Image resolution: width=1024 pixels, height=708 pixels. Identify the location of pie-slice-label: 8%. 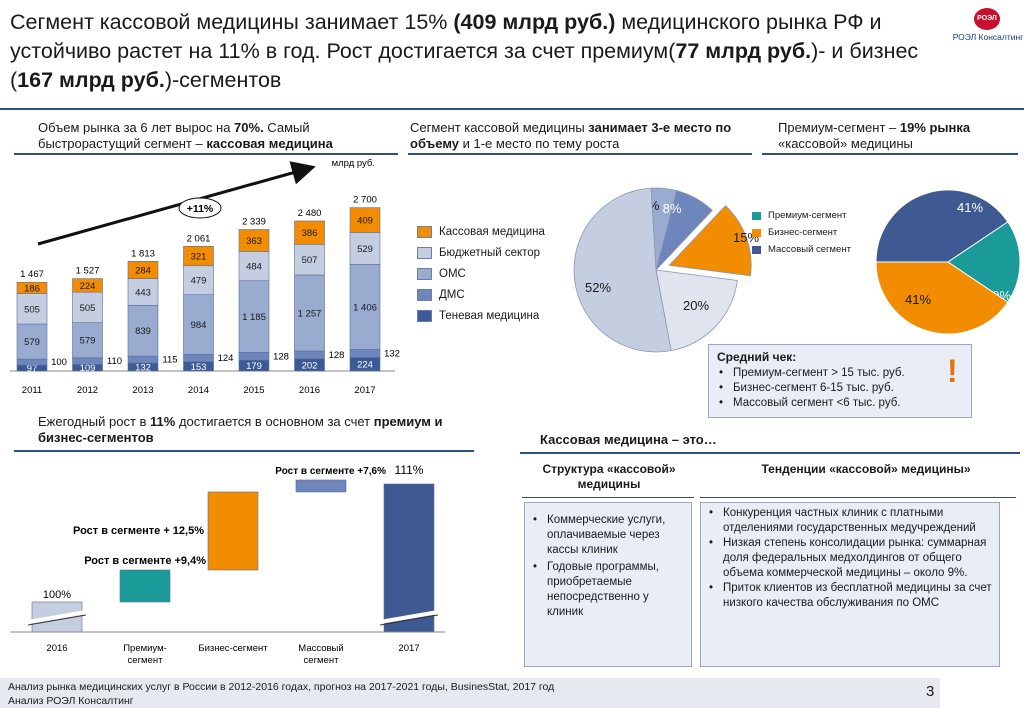
(672, 208).